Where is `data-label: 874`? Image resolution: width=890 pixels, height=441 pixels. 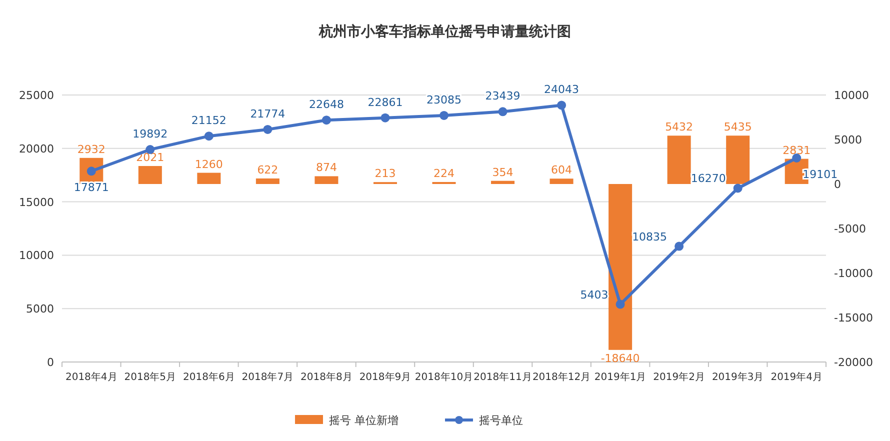 data-label: 874 is located at coordinates (326, 167).